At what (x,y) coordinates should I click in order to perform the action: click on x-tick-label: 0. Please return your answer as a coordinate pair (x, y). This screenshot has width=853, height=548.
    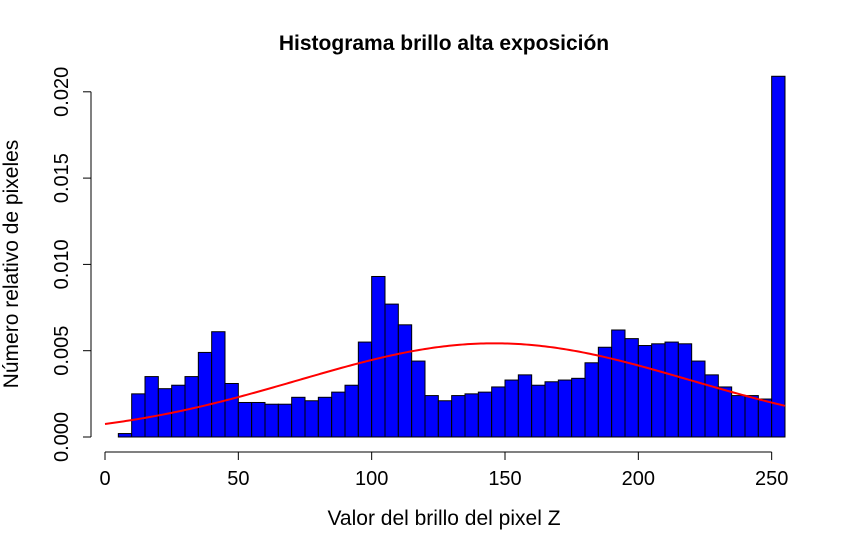
    Looking at the image, I should click on (104, 479).